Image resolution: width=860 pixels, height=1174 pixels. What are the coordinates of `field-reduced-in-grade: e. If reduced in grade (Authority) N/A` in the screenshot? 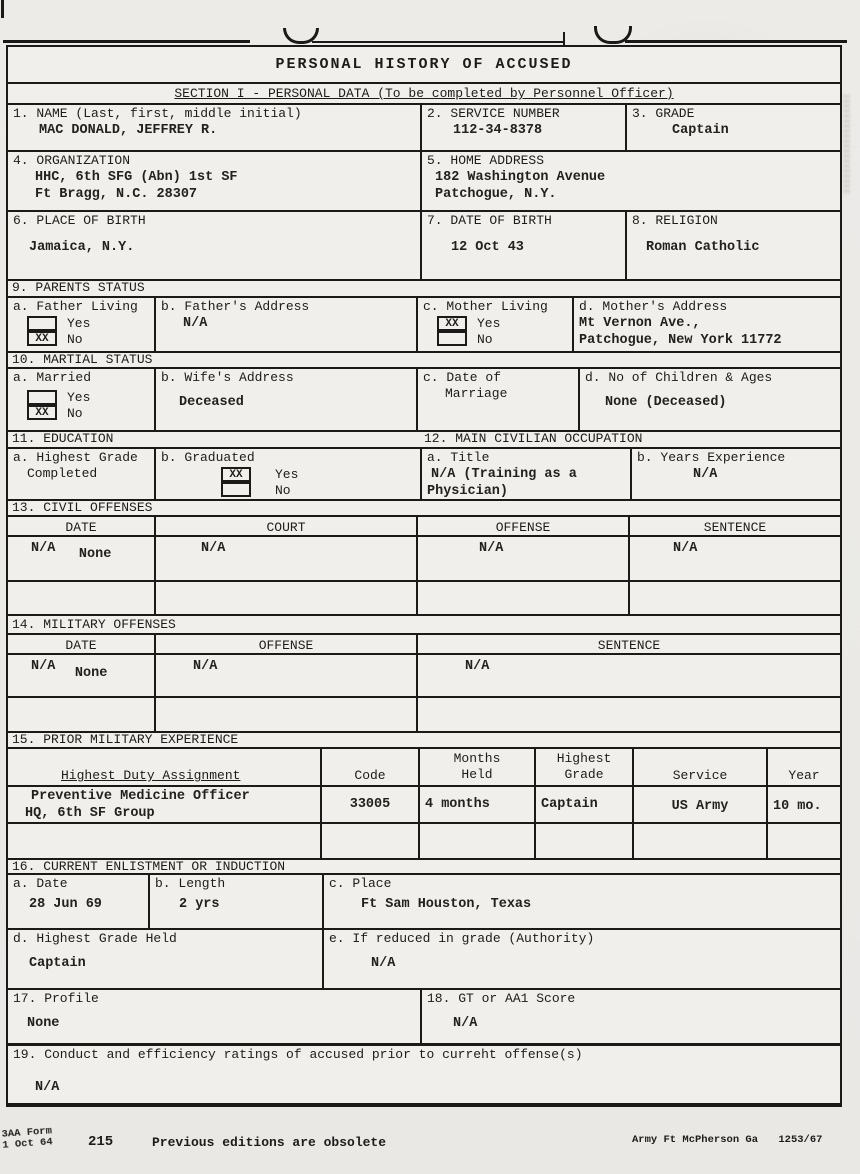 It's located at (581, 959).